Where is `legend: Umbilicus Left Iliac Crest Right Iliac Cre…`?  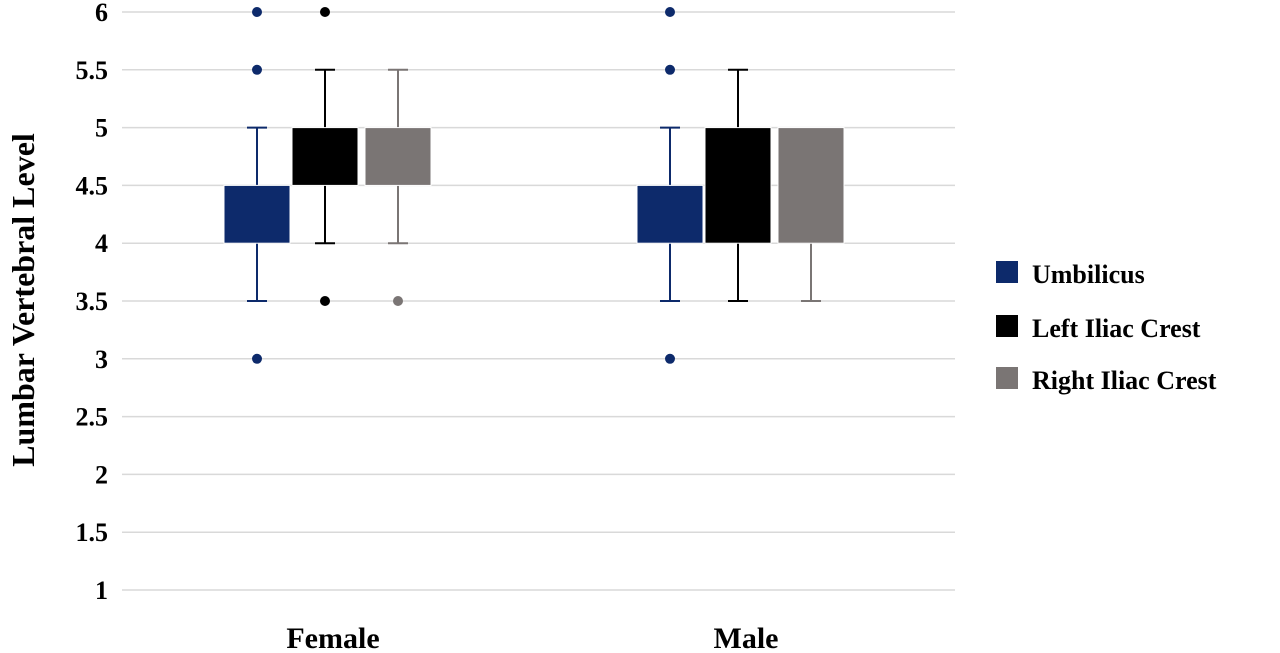
legend: Umbilicus Left Iliac Crest Right Iliac Cre… is located at coordinates (1106, 327).